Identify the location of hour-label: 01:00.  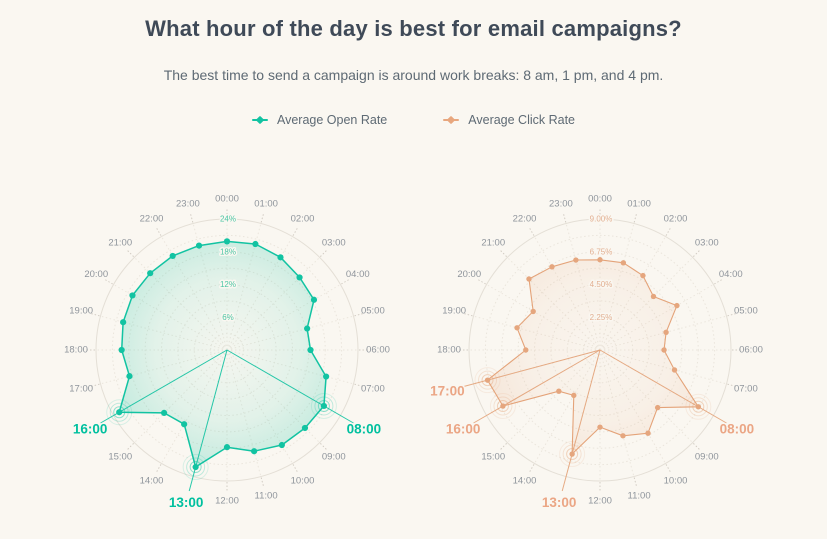
(639, 204).